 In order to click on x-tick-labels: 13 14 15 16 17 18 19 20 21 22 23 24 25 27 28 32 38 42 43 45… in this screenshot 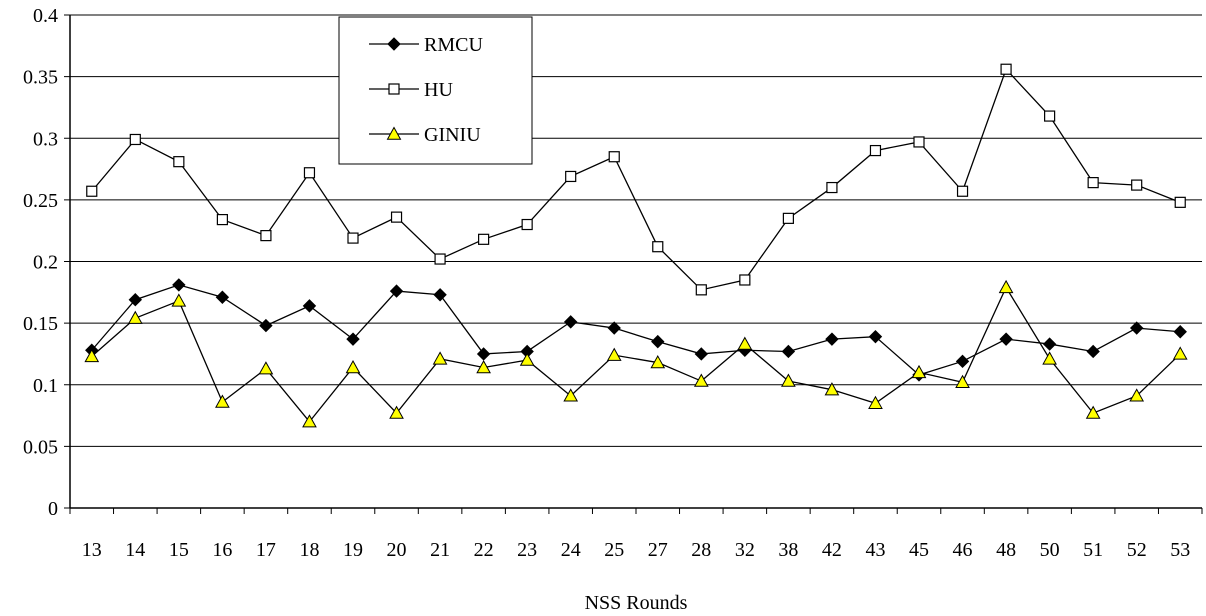, I will do `click(636, 550)`.